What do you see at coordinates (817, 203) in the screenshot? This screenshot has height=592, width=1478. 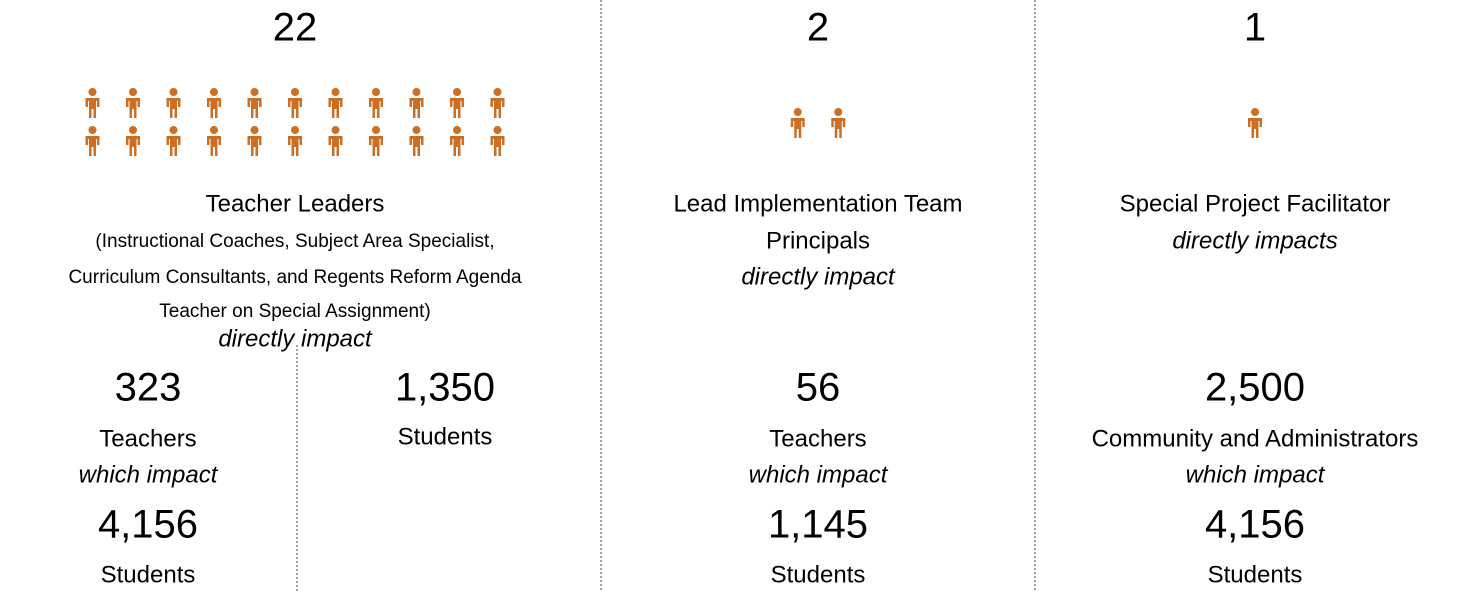 I see `role-title: Lead Implementation Team` at bounding box center [817, 203].